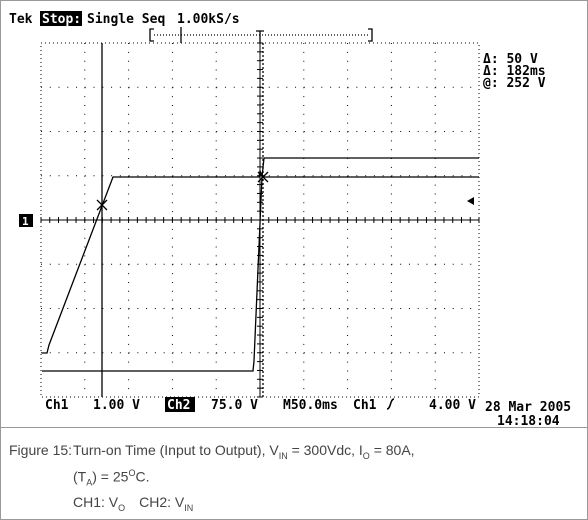 This screenshot has width=588, height=520. What do you see at coordinates (116, 405) in the screenshot?
I see `ch1-scale: 1.00 V` at bounding box center [116, 405].